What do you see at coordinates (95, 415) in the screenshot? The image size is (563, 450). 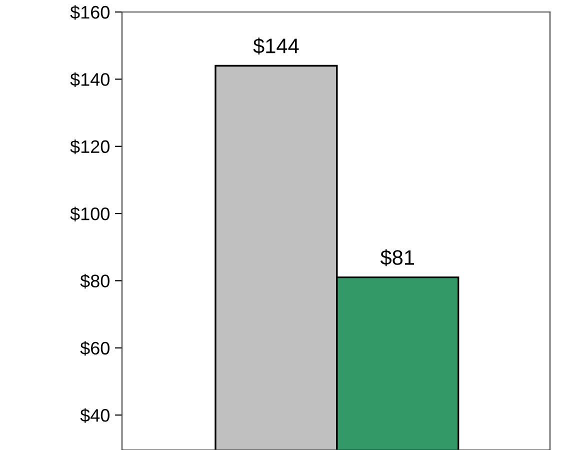 I see `y-tick-label: $40` at bounding box center [95, 415].